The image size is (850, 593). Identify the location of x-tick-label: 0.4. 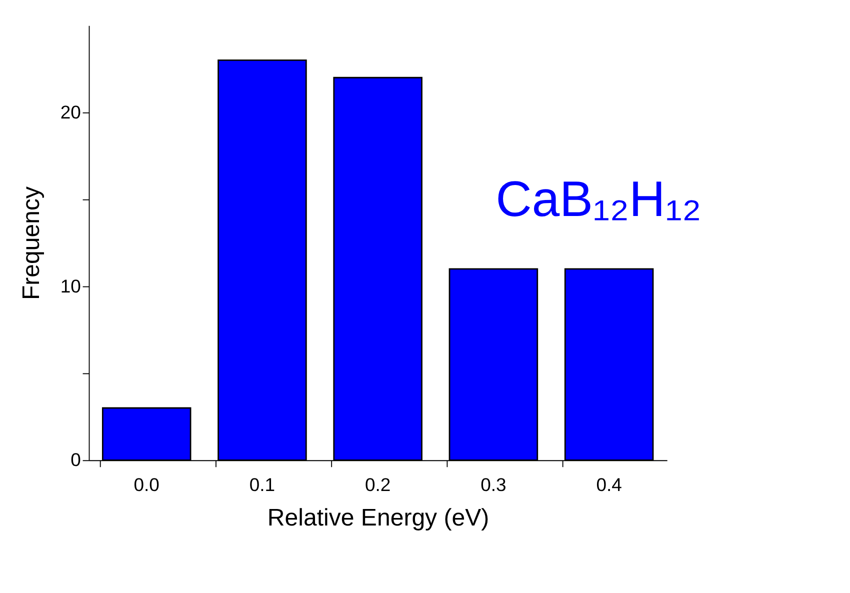
(609, 485).